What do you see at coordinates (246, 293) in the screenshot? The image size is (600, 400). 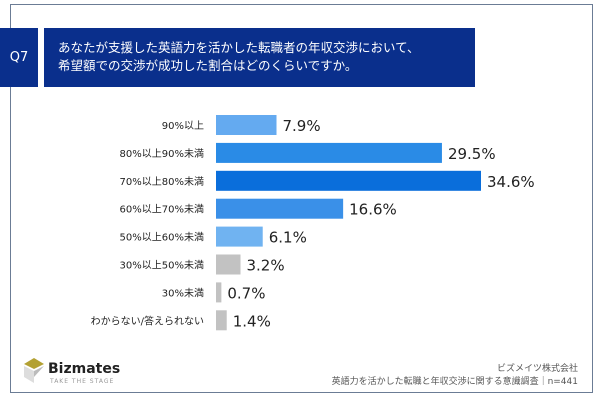 I see `value-label: 0.7%` at bounding box center [246, 293].